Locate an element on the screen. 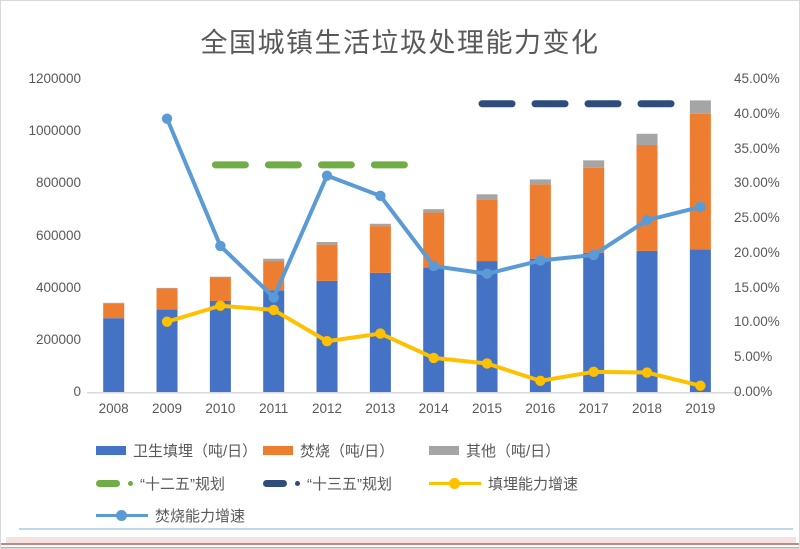 Image resolution: width=800 pixels, height=549 pixels. legend-item-incineration: 焚烧（吨/日） is located at coordinates (329, 450).